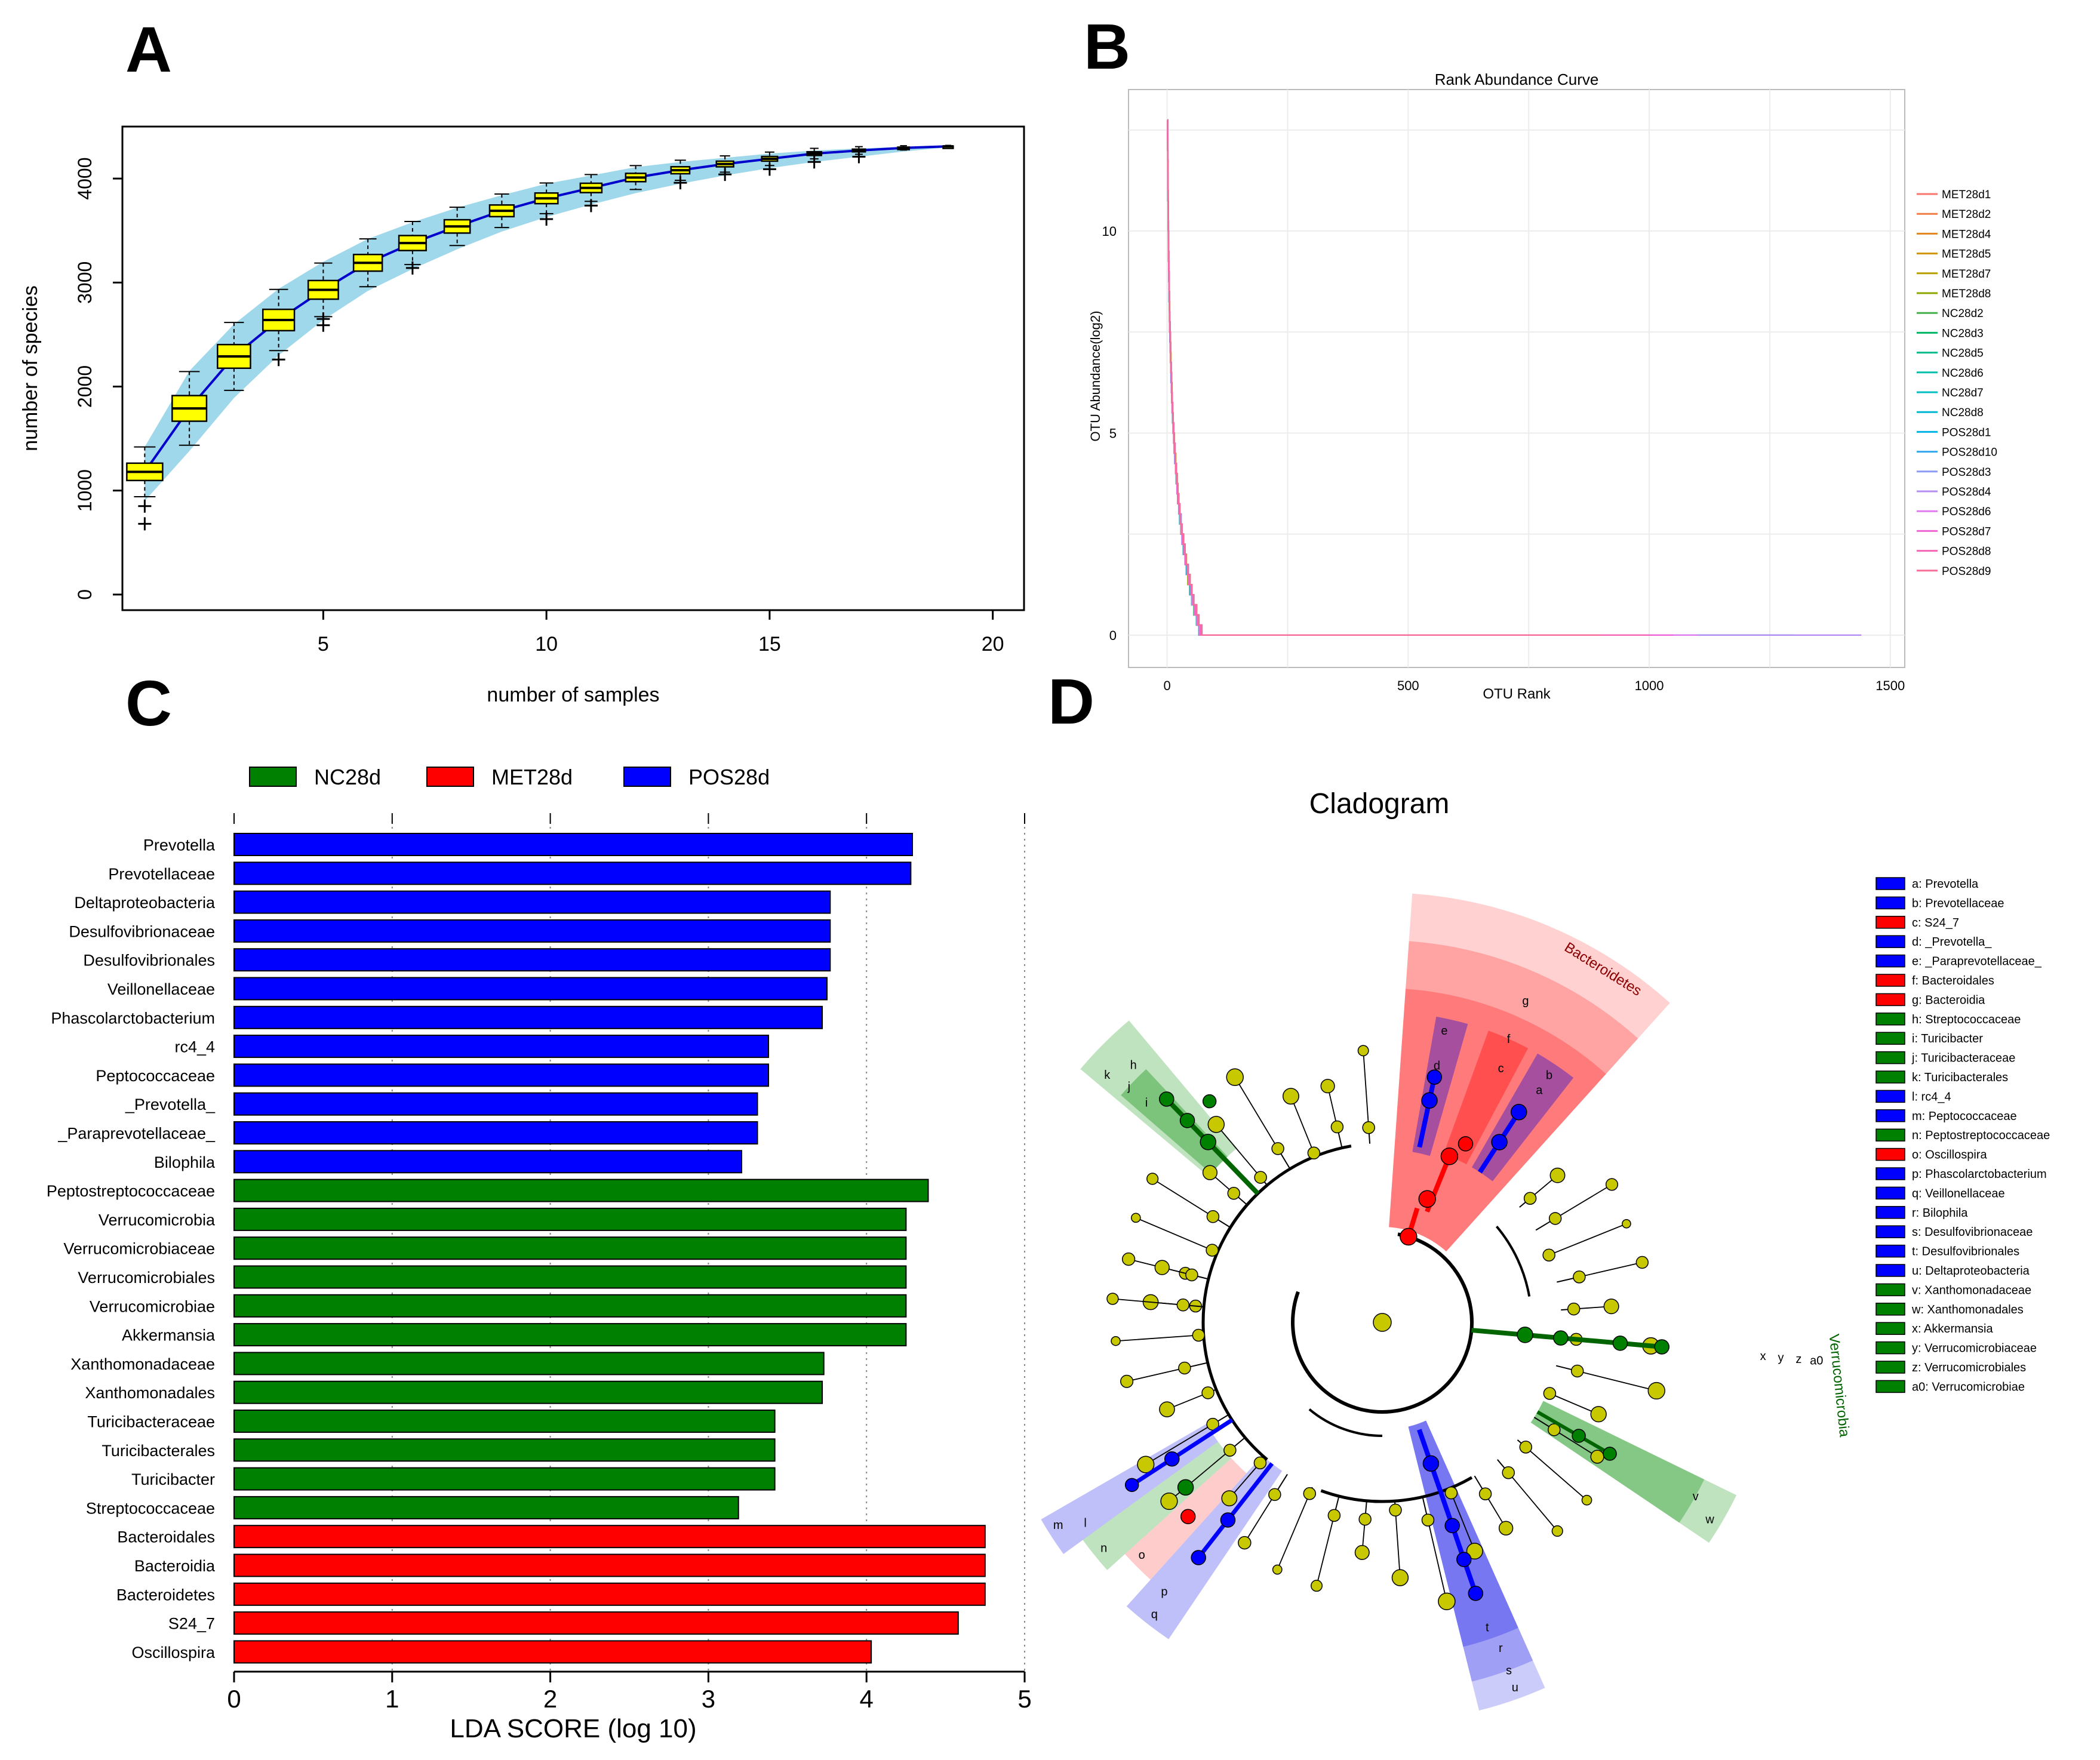  What do you see at coordinates (1977, 961) in the screenshot?
I see `legend-label: e: _Paraprevotellaceae_` at bounding box center [1977, 961].